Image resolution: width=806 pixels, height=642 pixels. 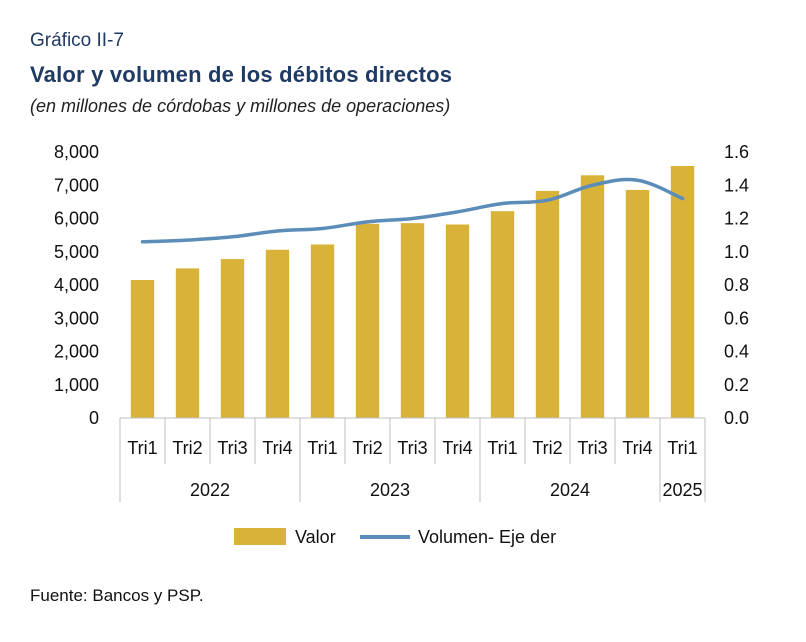 I want to click on legend-label-valor: Valor, so click(x=315, y=537).